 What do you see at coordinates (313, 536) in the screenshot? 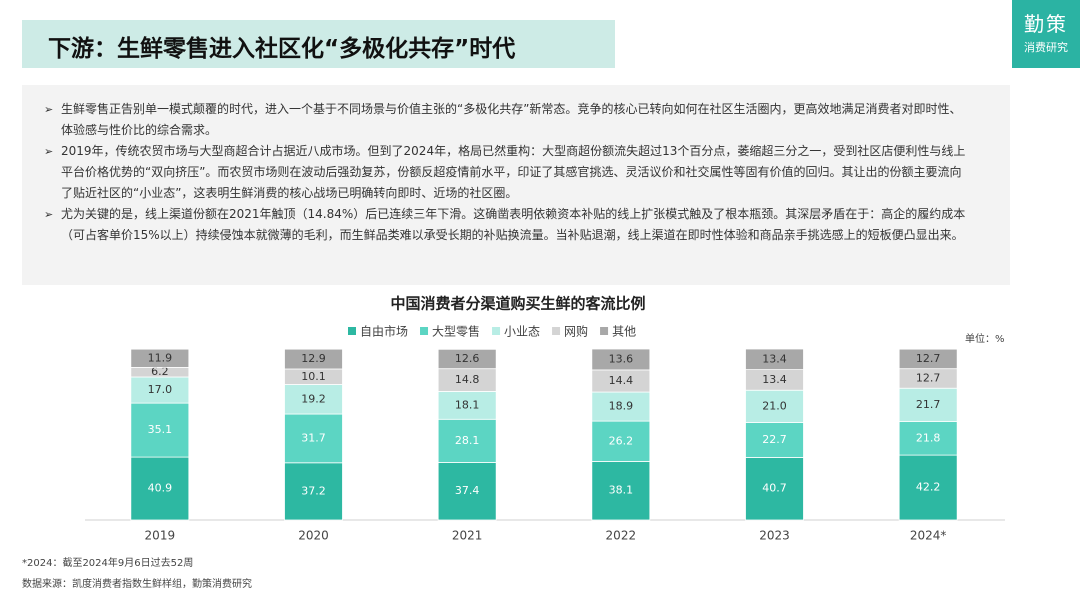
I see `x-tick-label: 2020` at bounding box center [313, 536].